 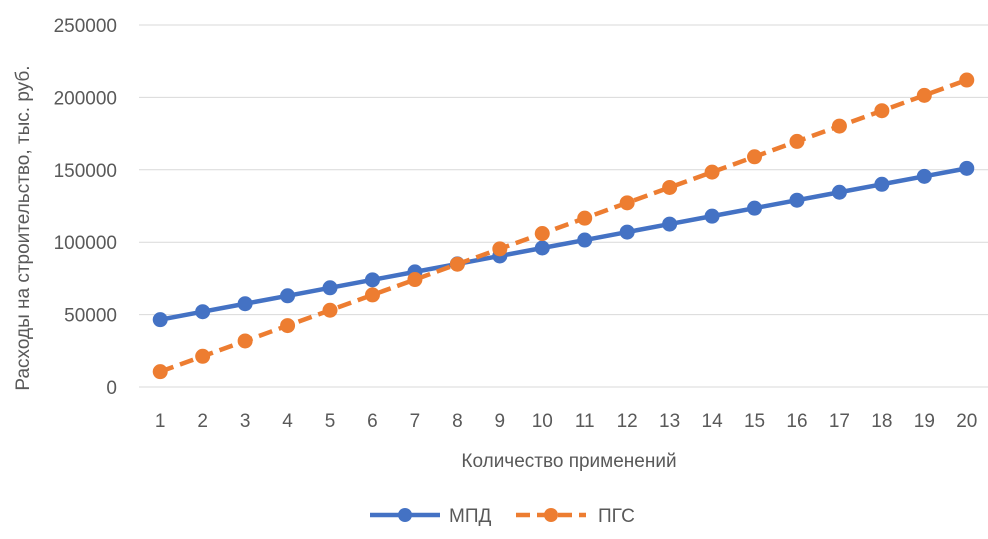 I want to click on y-tick-label: 100000, so click(x=85, y=243).